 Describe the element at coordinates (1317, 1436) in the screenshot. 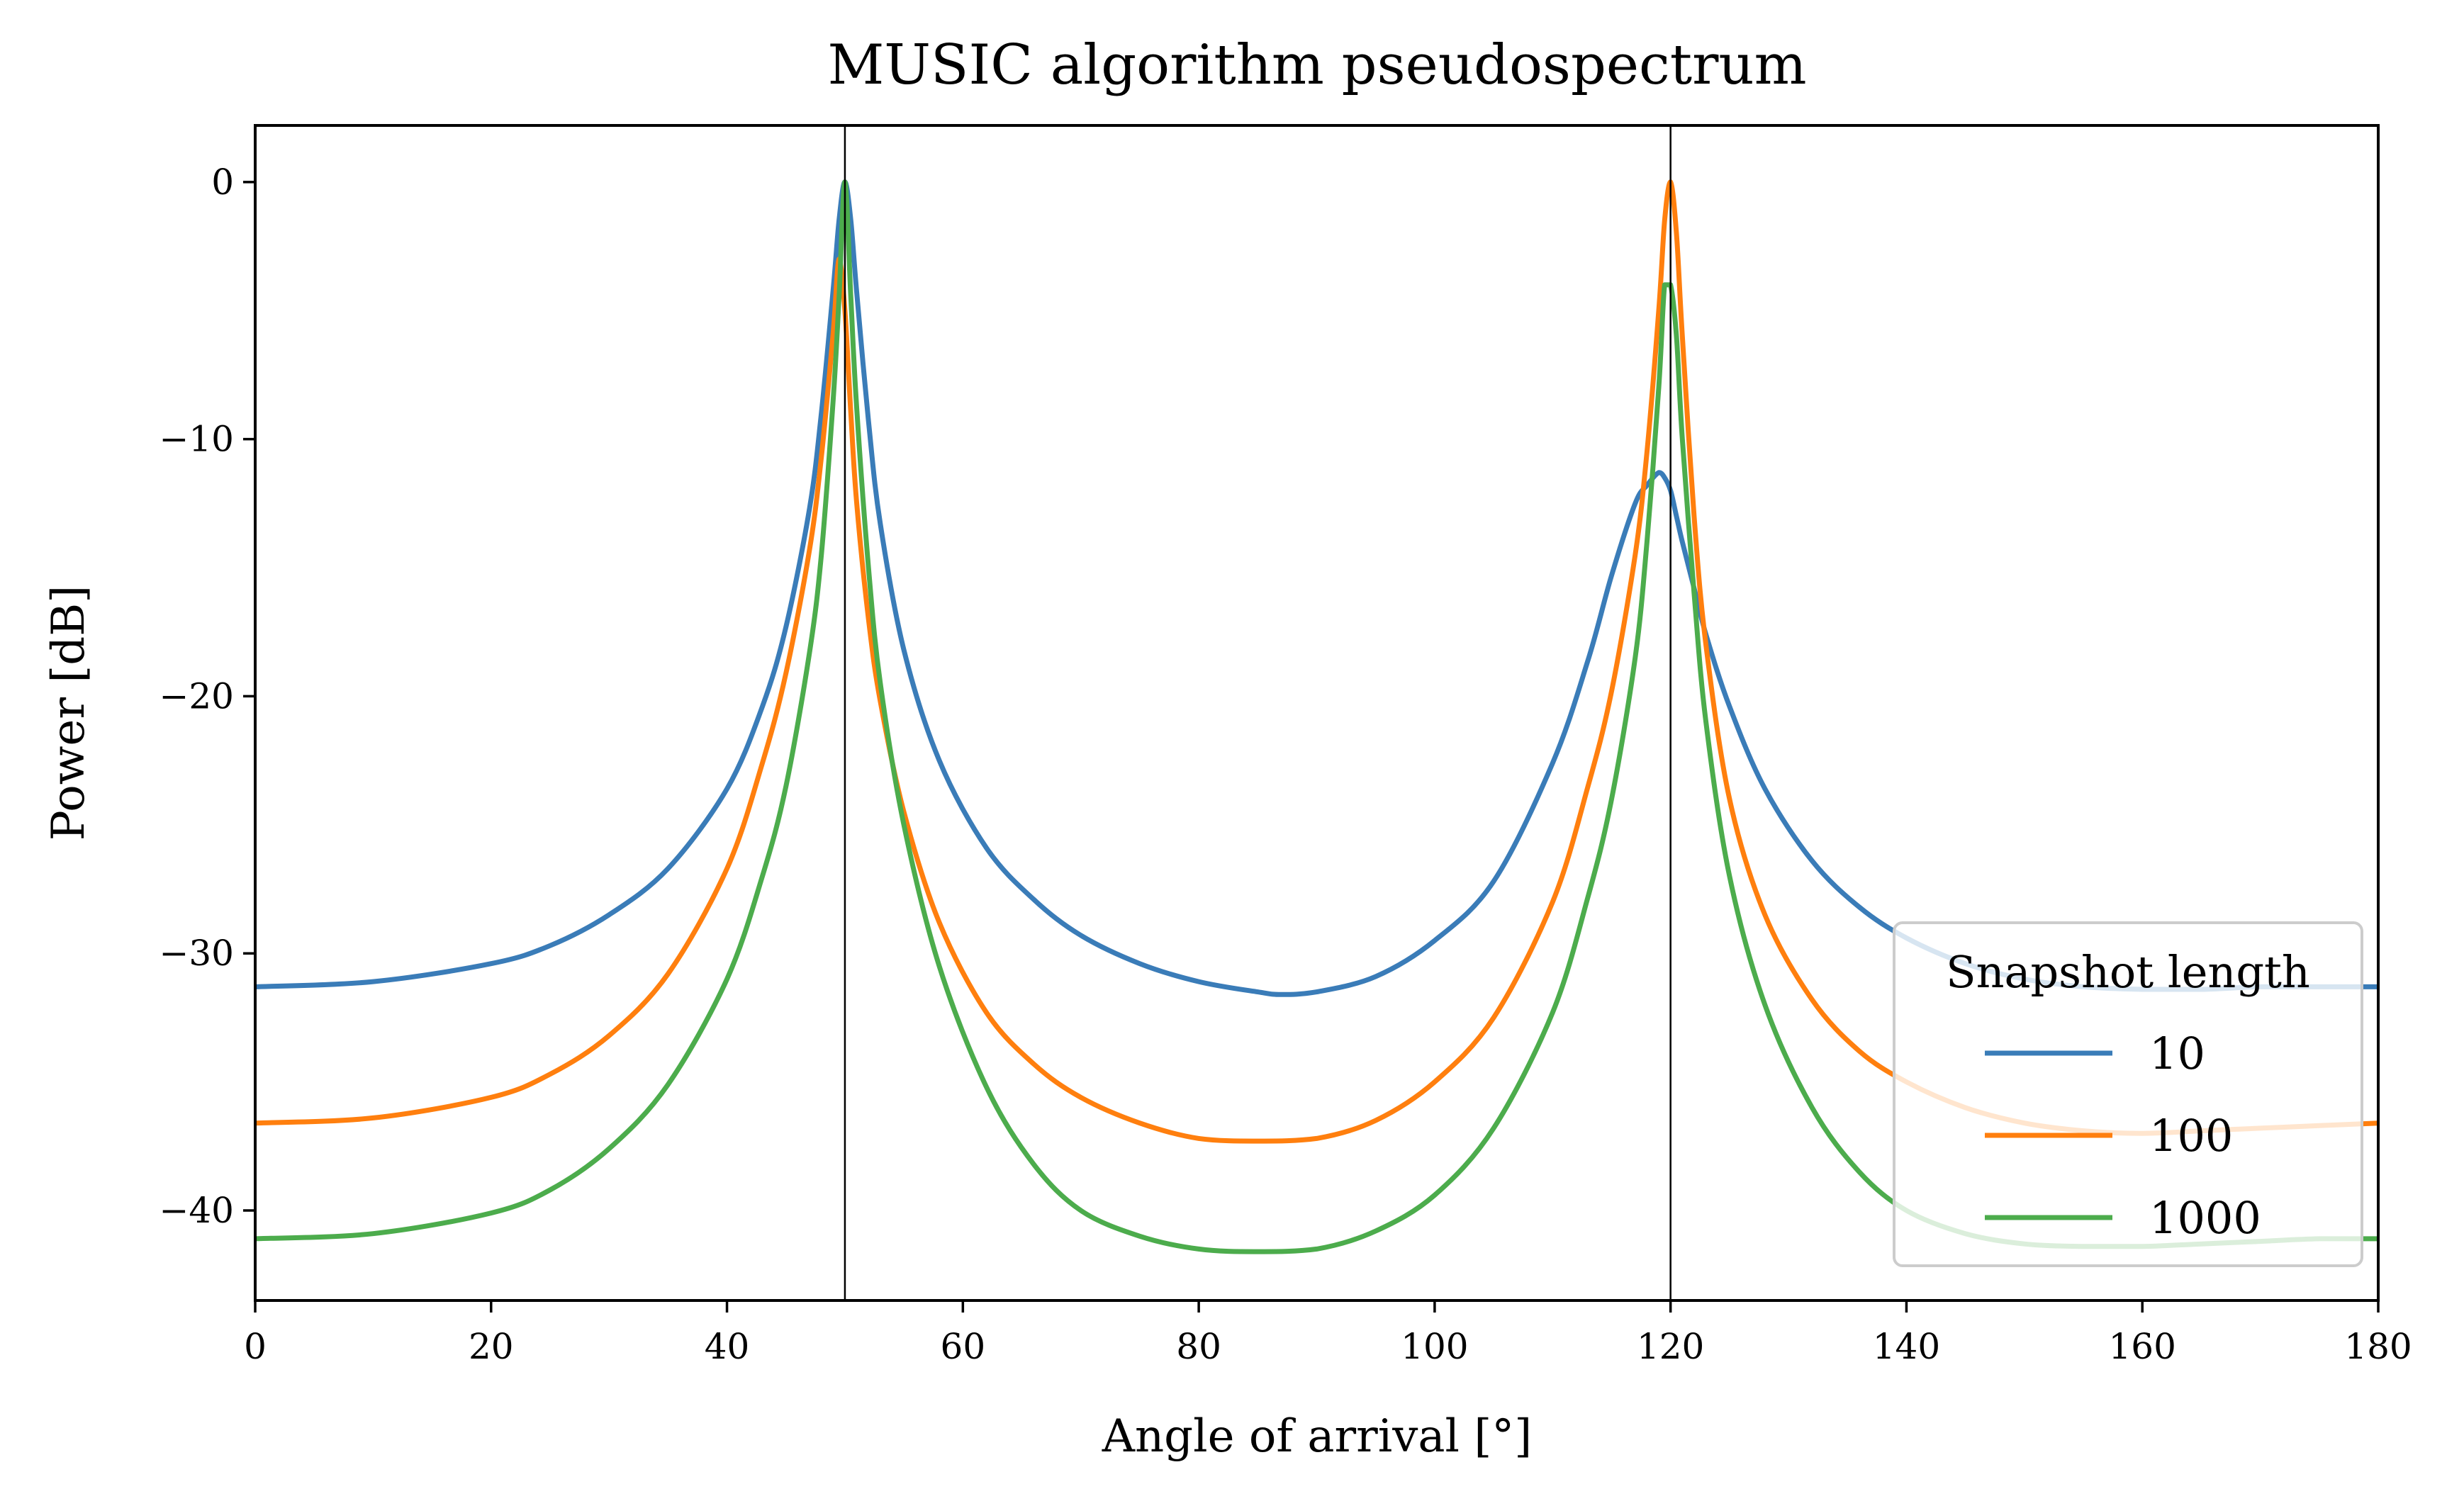

I see `x-axis-label: Angle of arrival [°]` at that location.